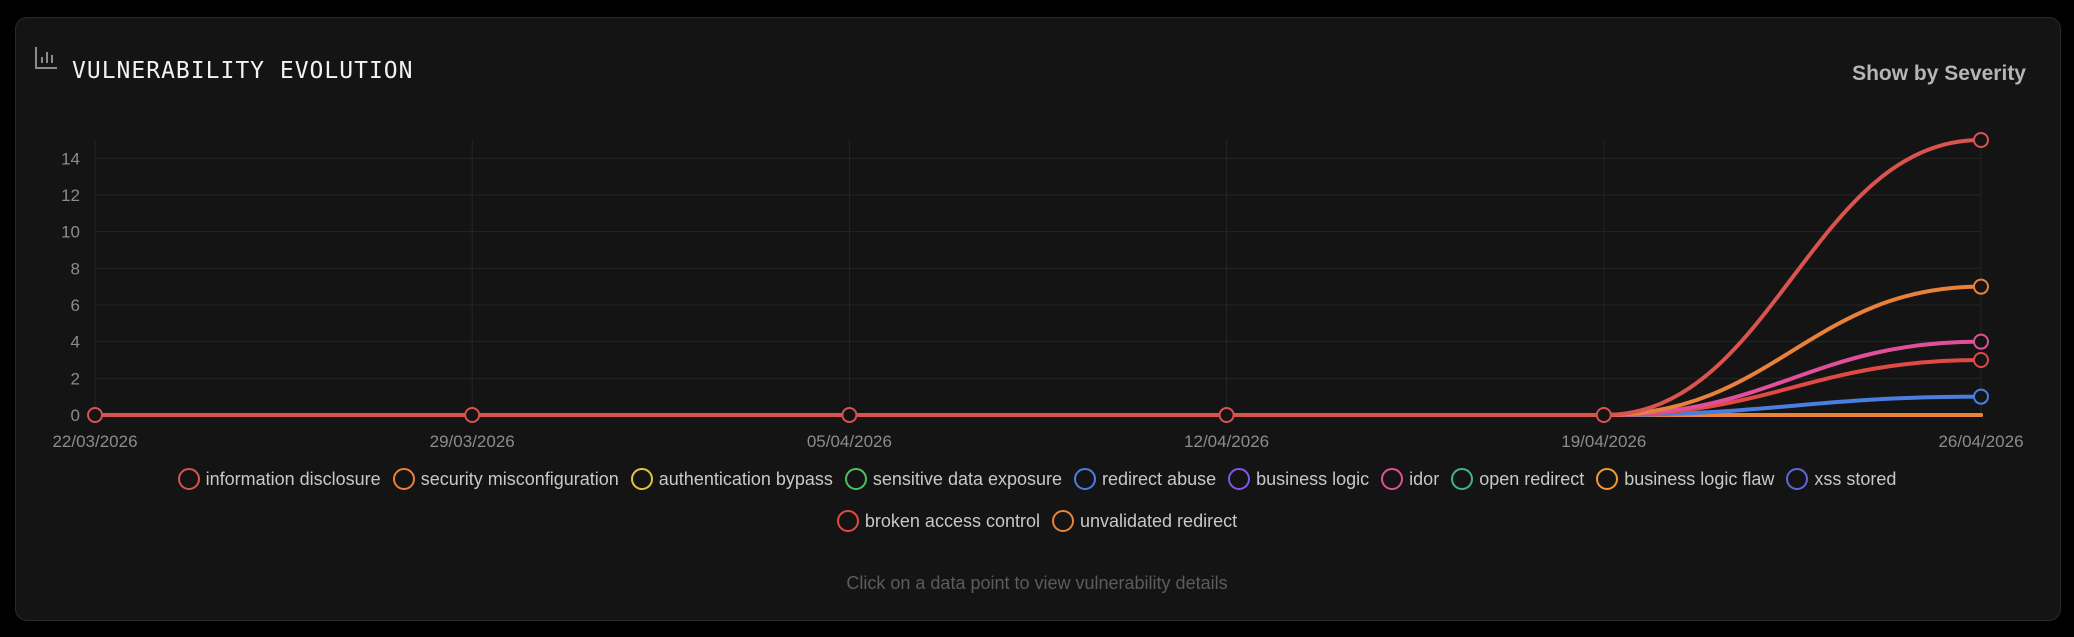 This screenshot has height=637, width=2074. What do you see at coordinates (967, 478) in the screenshot?
I see `legend-label: sensitive data exposure` at bounding box center [967, 478].